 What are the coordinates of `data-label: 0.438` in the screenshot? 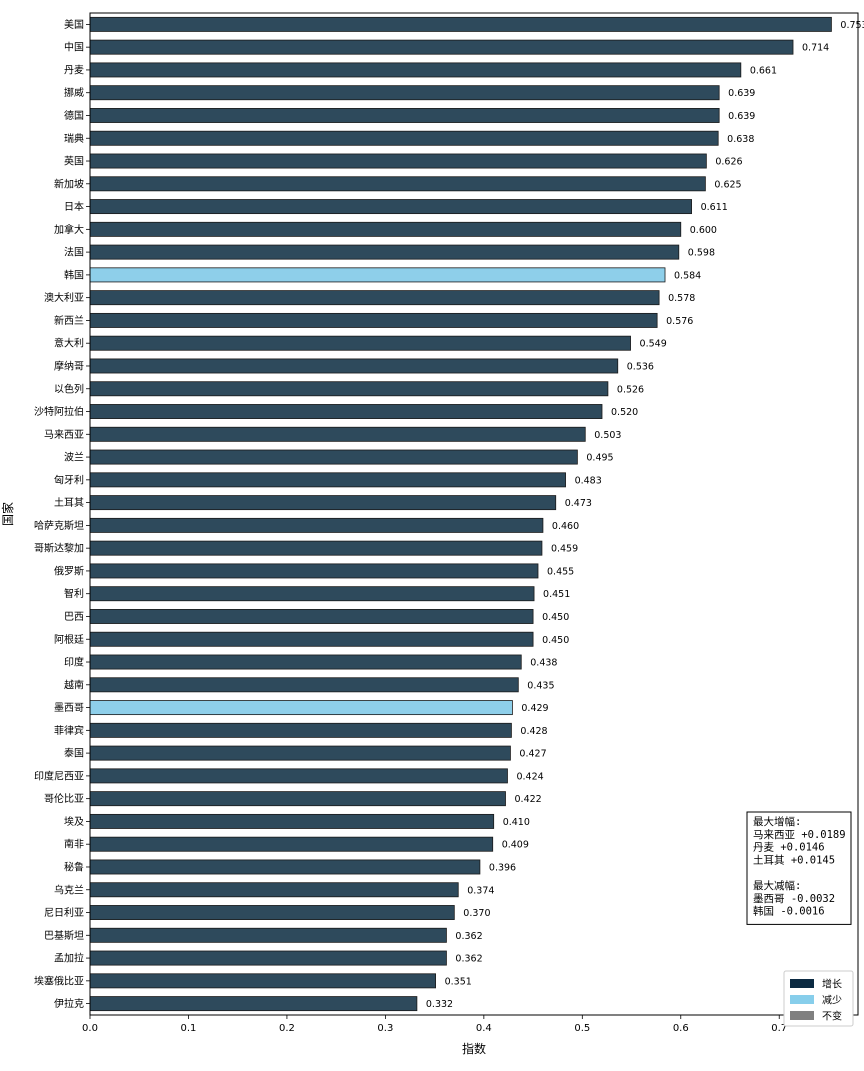 It's located at (543, 663).